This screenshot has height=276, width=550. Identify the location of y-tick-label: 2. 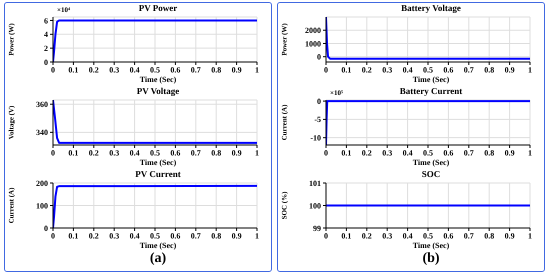
(46, 48).